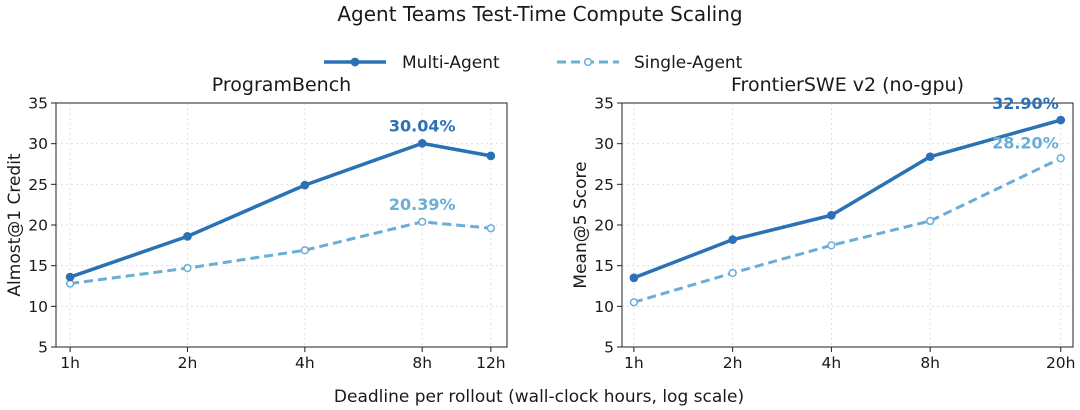 This screenshot has width=1080, height=410. I want to click on legend-marker-multi-agent, so click(355, 62).